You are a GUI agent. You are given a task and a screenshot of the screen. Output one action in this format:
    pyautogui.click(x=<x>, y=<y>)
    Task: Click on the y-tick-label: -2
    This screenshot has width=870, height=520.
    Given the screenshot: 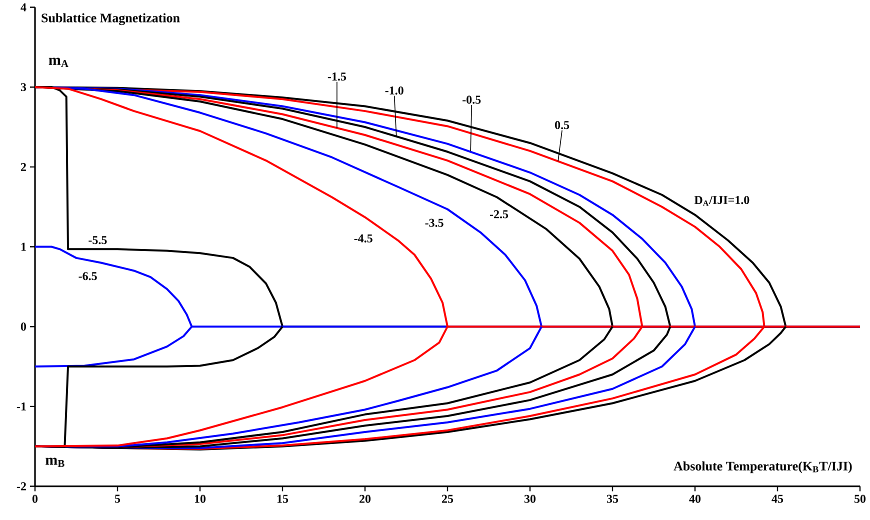 What is the action you would take?
    pyautogui.click(x=21, y=486)
    